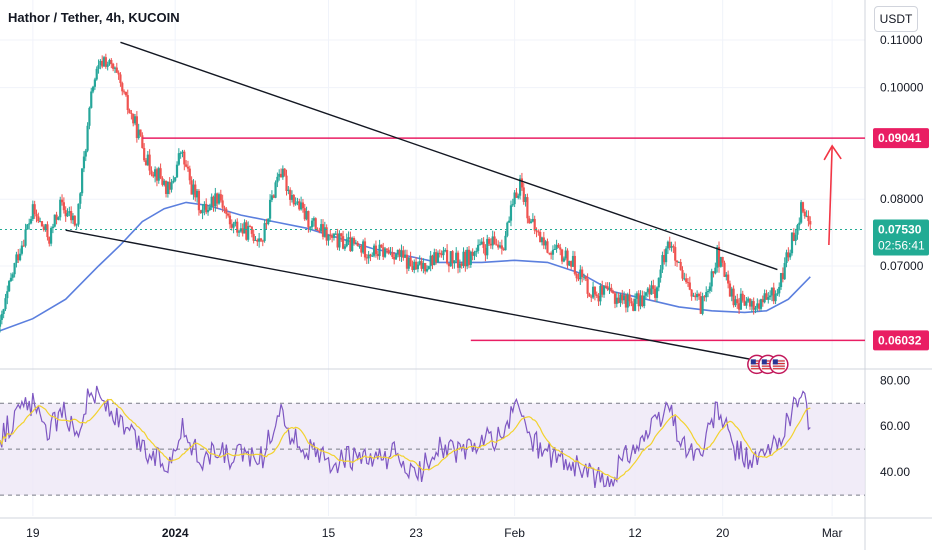 This screenshot has width=932, height=550. Describe the element at coordinates (416, 533) in the screenshot. I see `time-tick-label: 23` at that location.